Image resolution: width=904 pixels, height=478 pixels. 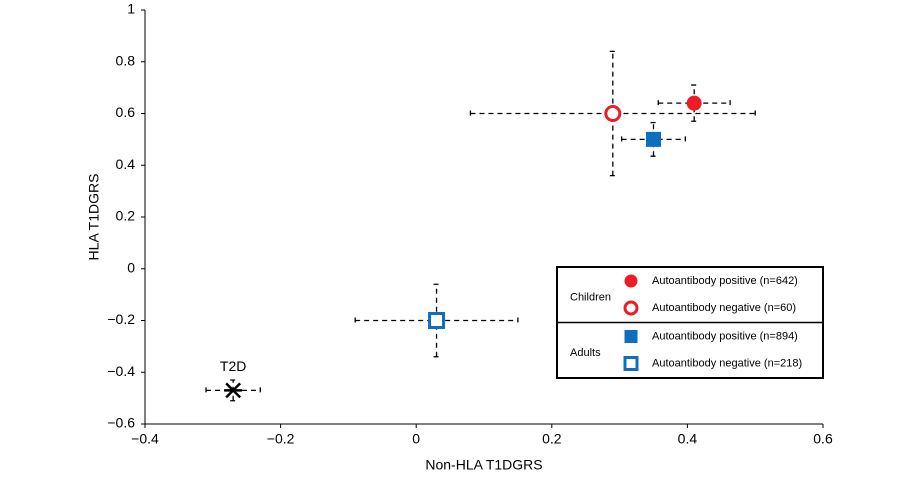 What do you see at coordinates (727, 363) in the screenshot?
I see `legend-label: Autoantibody negative (n=218)` at bounding box center [727, 363].